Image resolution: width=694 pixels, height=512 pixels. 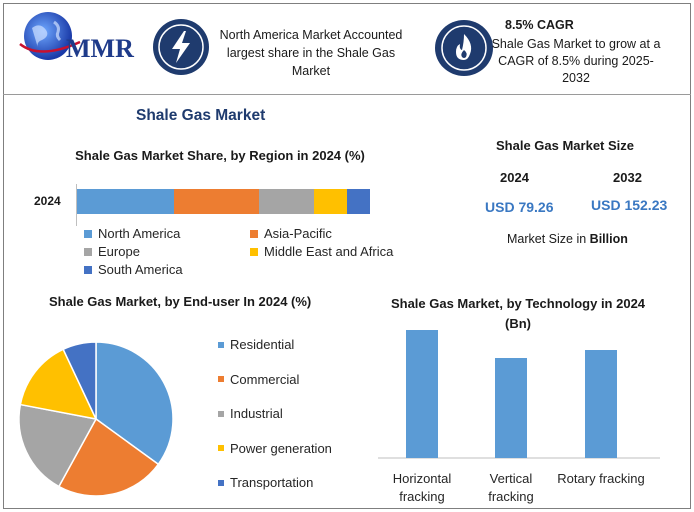 I want to click on region-bar-asia-pacific, so click(x=216, y=201).